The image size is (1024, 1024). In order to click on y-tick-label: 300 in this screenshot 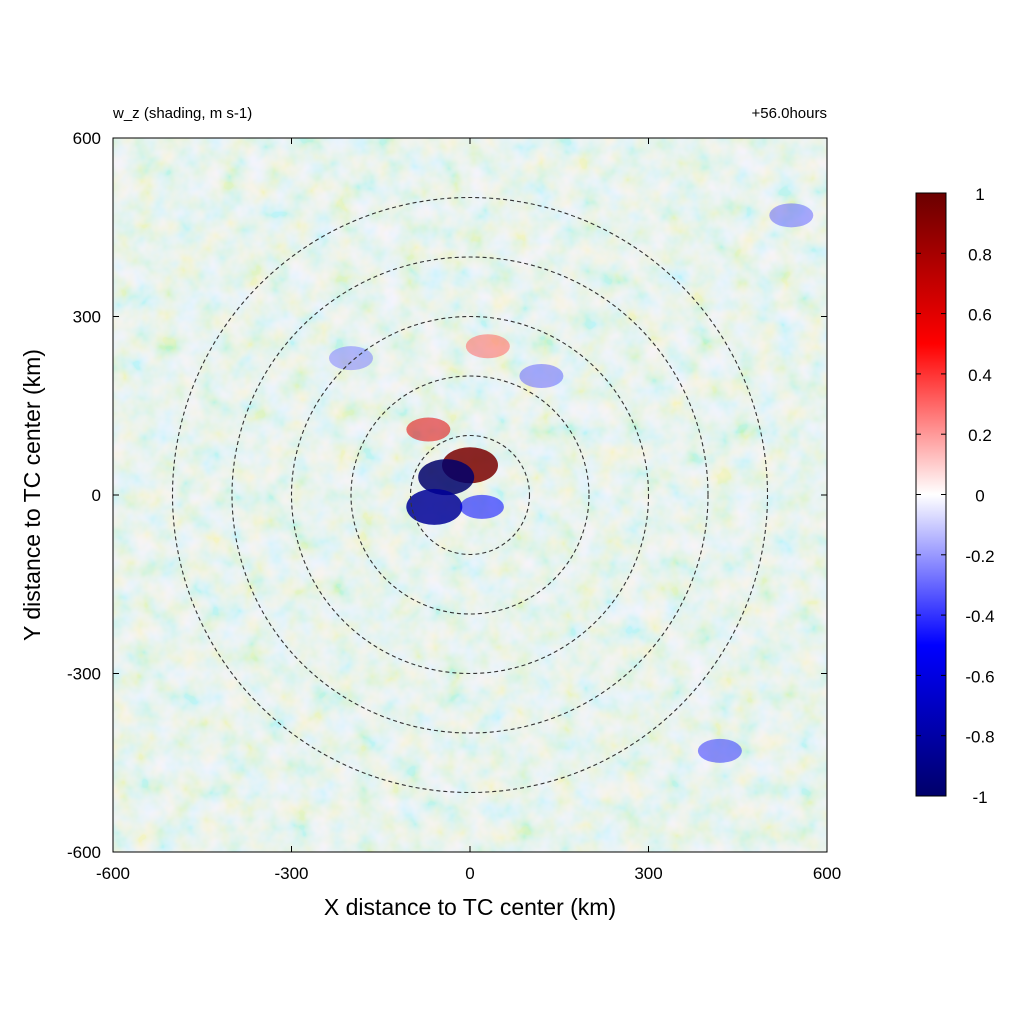, I will do `click(87, 317)`.